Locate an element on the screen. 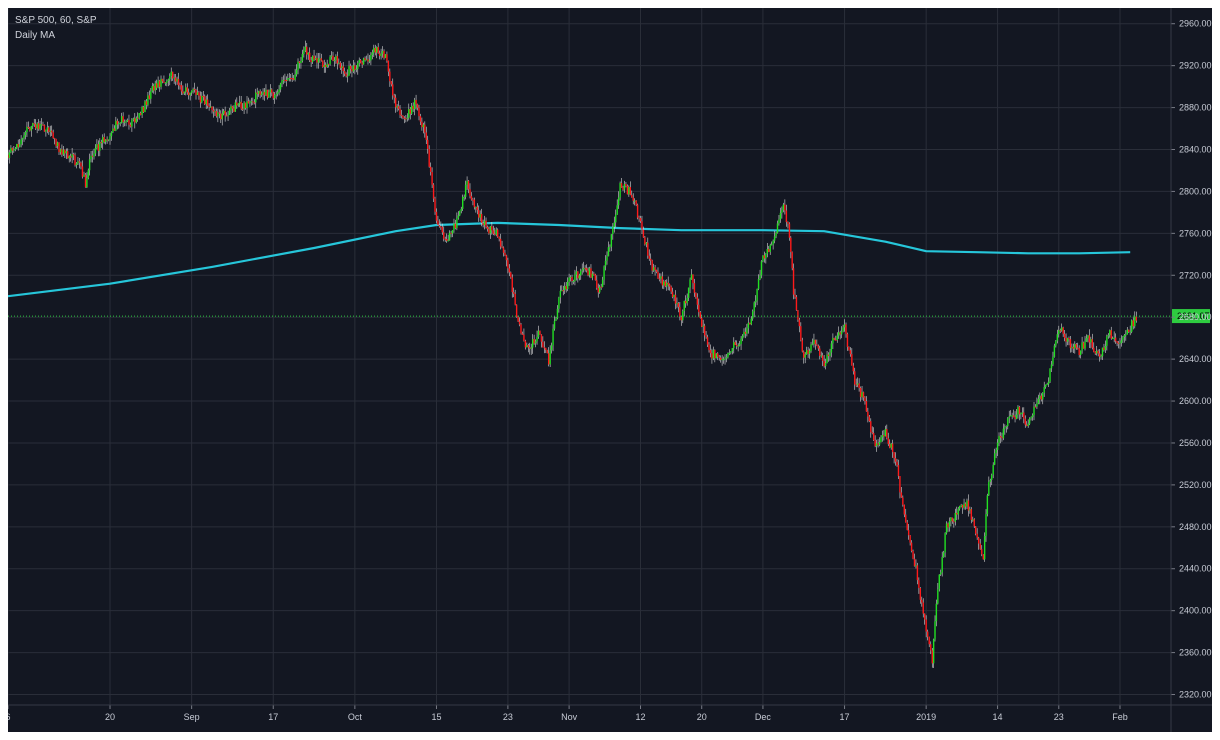  y-tick-label: 2760.00 is located at coordinates (1195, 233).